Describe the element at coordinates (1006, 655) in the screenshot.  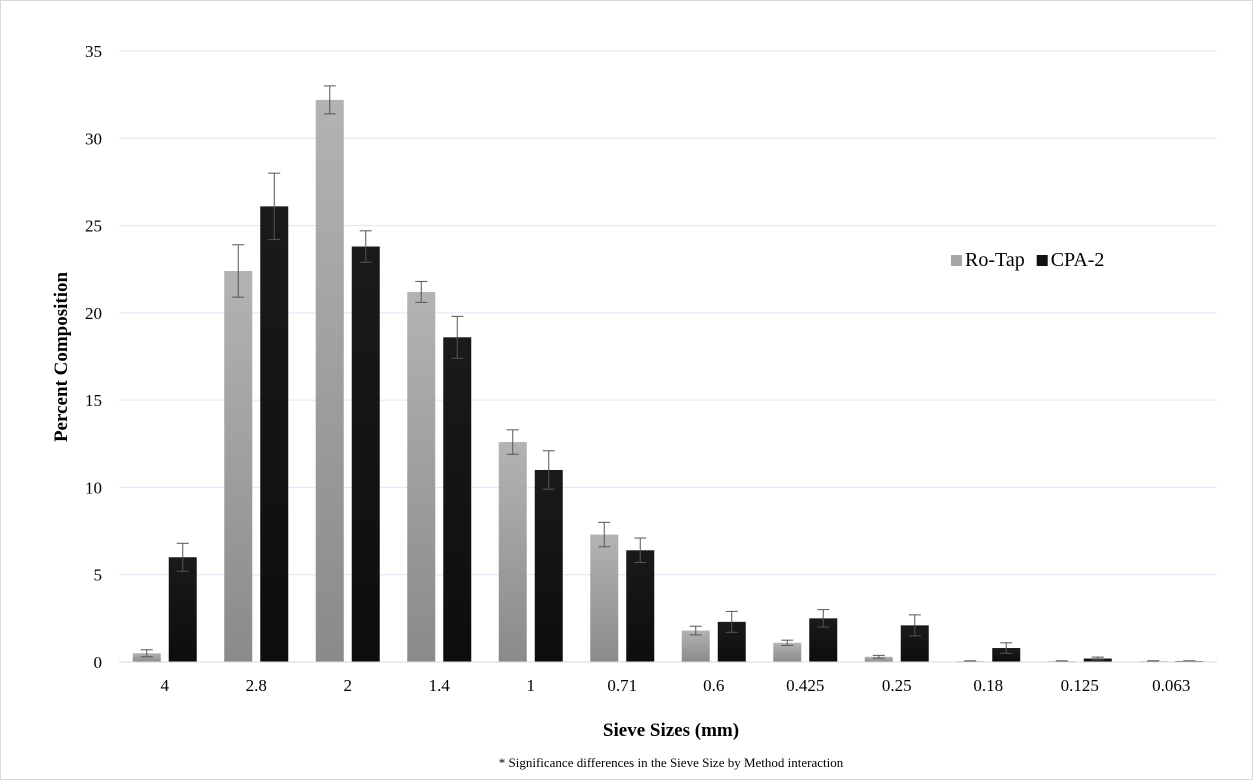
I see `bar-cpa-2-0.18` at that location.